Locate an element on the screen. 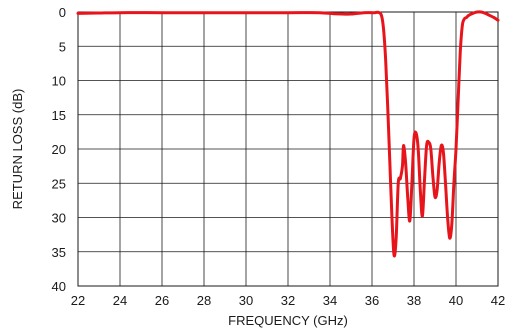 Image resolution: width=507 pixels, height=331 pixels. x-tick-label: 40 is located at coordinates (456, 300).